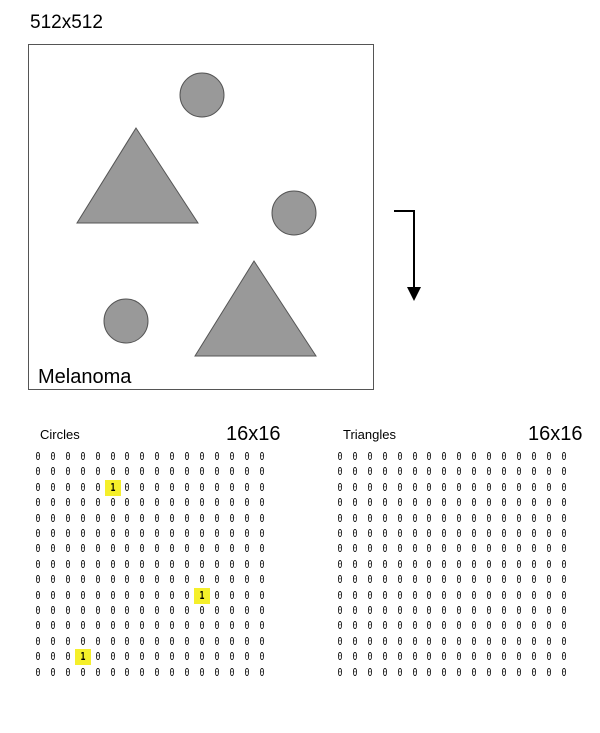 This screenshot has width=600, height=733. Describe the element at coordinates (85, 377) in the screenshot. I see `image-label: Melanoma` at that location.